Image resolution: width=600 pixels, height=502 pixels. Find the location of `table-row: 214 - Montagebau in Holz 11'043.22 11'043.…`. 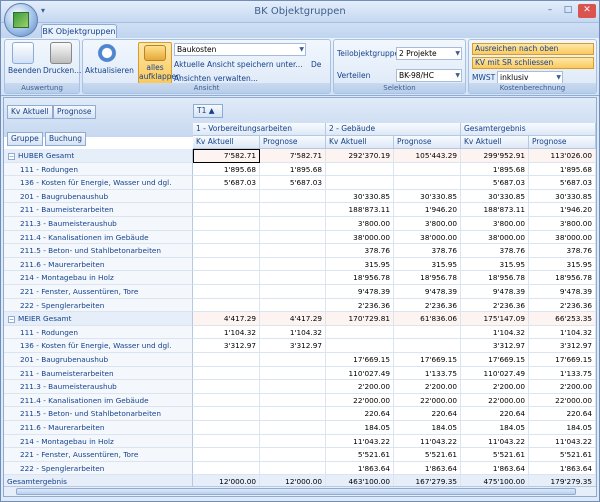

table-row: 214 - Montagebau in Holz 11'043.22 11'043.… is located at coordinates (300, 441).